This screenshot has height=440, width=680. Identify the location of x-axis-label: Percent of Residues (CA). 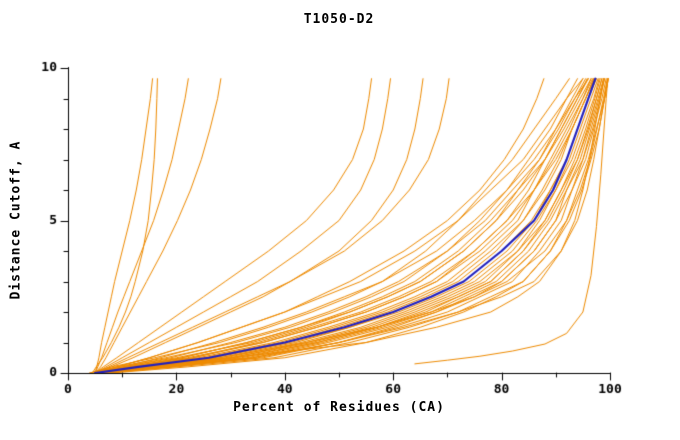
(339, 407).